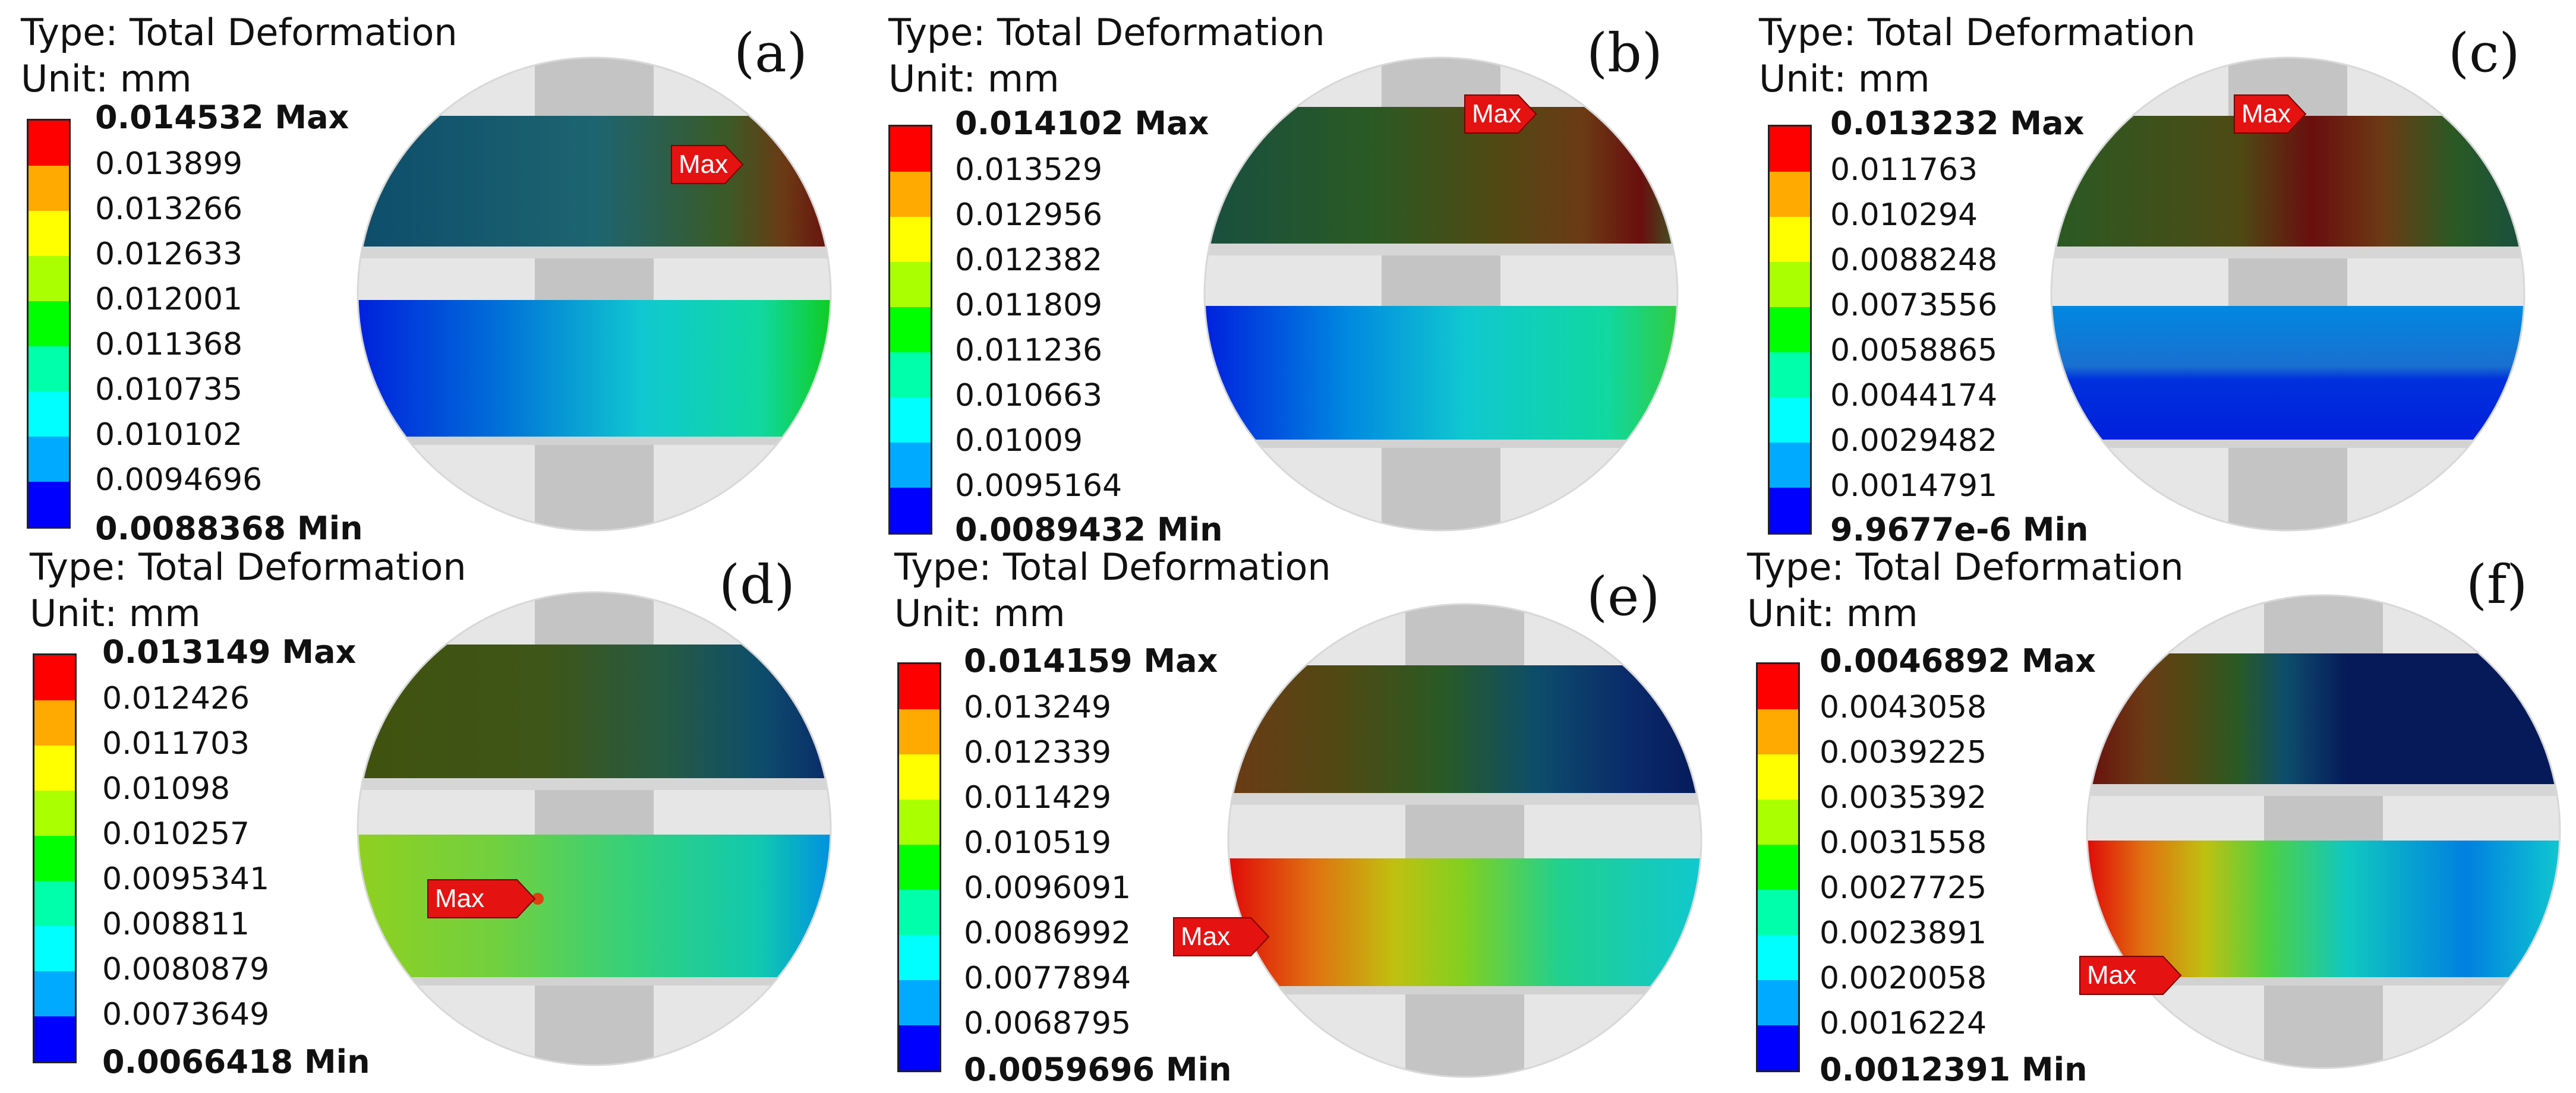  Describe the element at coordinates (1038, 798) in the screenshot. I see `legend-value: 0.011429` at that location.